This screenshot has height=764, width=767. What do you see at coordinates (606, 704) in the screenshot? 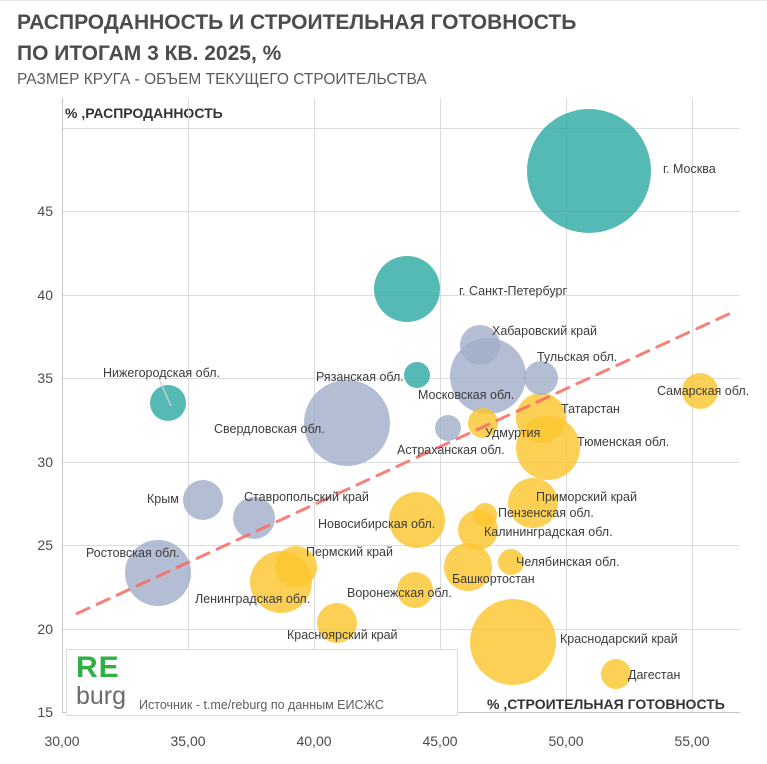
I see `x-axis-title: % ,СТРОИТЕЛЬНАЯ ГОТОВНОСТЬ` at bounding box center [606, 704].